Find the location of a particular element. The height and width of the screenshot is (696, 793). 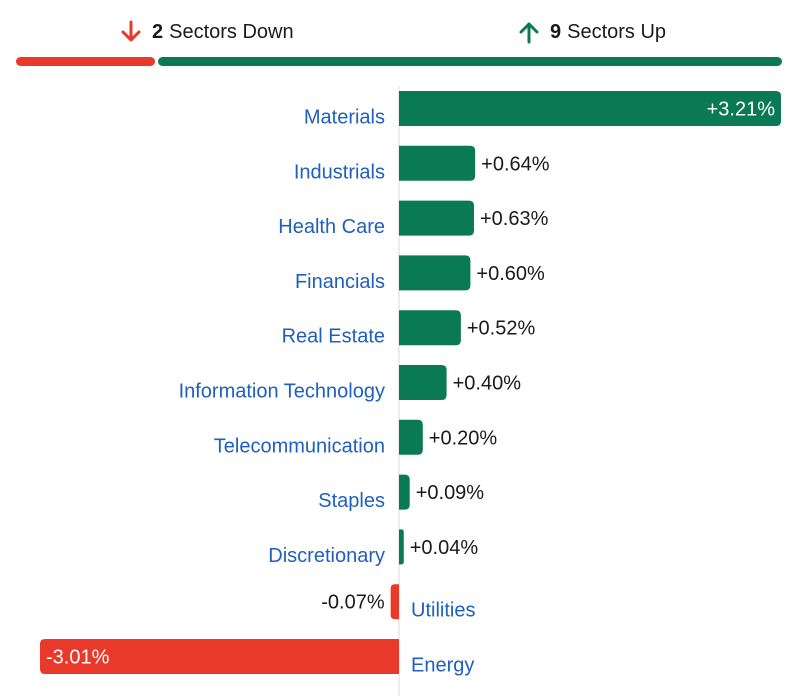

value-label: +0.40% is located at coordinates (487, 384).